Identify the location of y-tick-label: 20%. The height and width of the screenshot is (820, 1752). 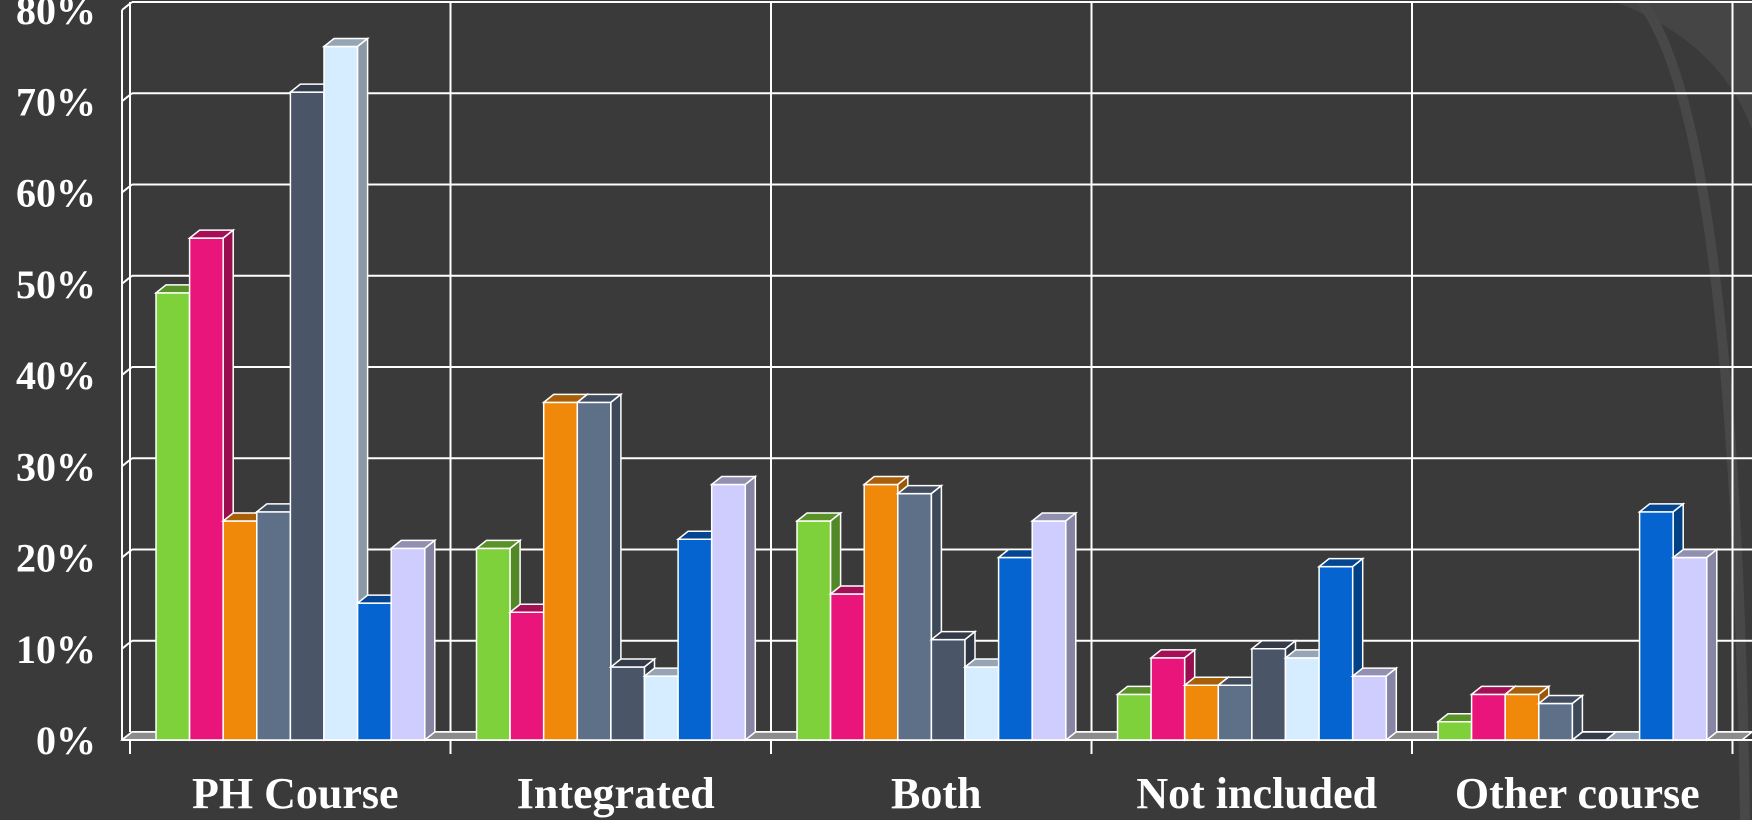
(56, 558).